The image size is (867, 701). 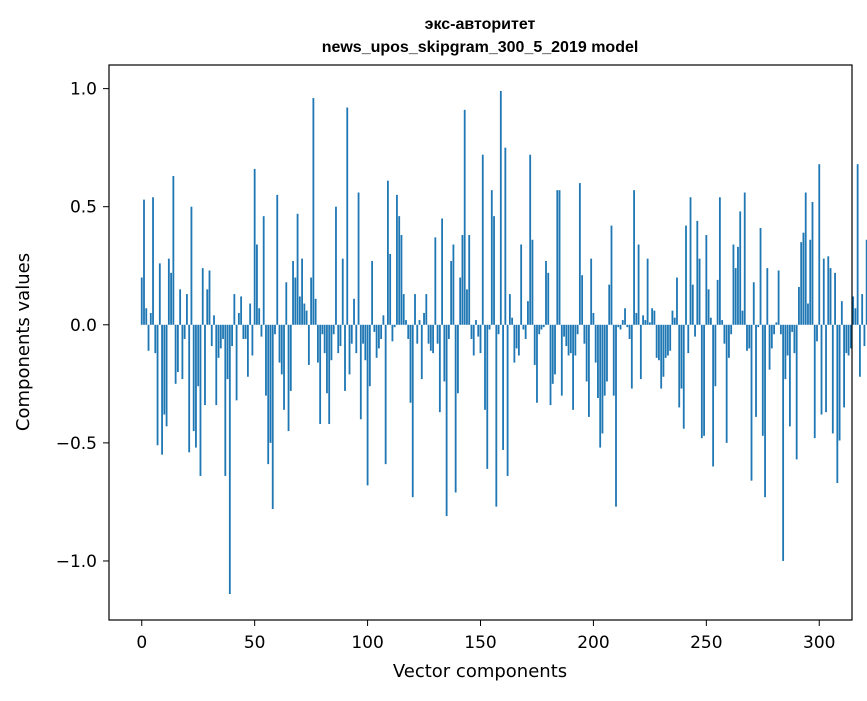 What do you see at coordinates (706, 643) in the screenshot?
I see `x-tick-label: 250` at bounding box center [706, 643].